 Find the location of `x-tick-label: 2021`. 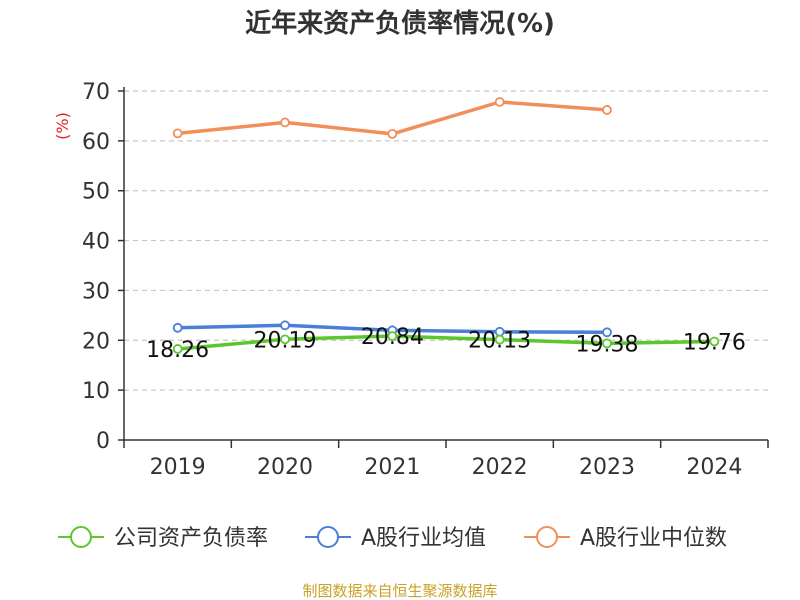

x-tick-label: 2021 is located at coordinates (392, 467).